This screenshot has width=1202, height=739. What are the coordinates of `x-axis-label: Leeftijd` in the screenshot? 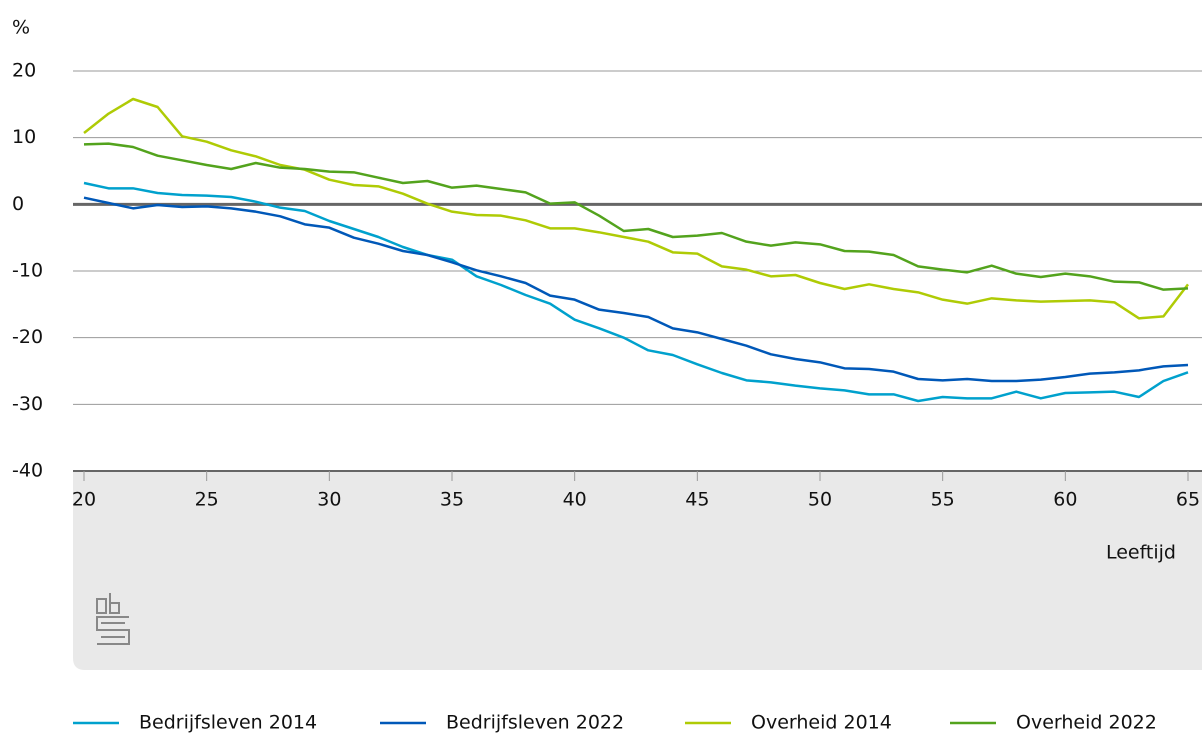 It's located at (1141, 553).